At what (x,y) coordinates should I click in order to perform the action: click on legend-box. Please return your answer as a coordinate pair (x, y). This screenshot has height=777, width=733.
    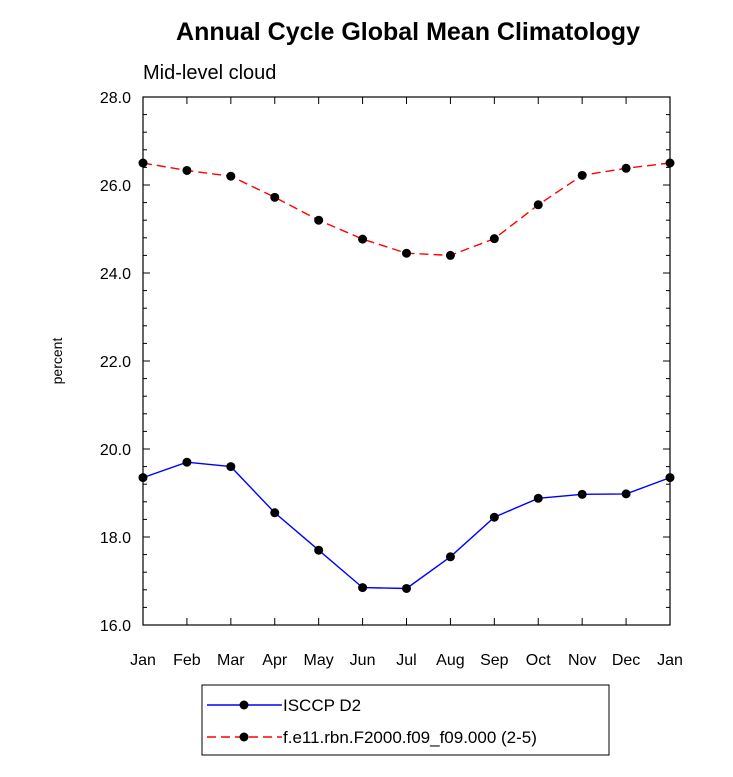
    Looking at the image, I should click on (405, 720).